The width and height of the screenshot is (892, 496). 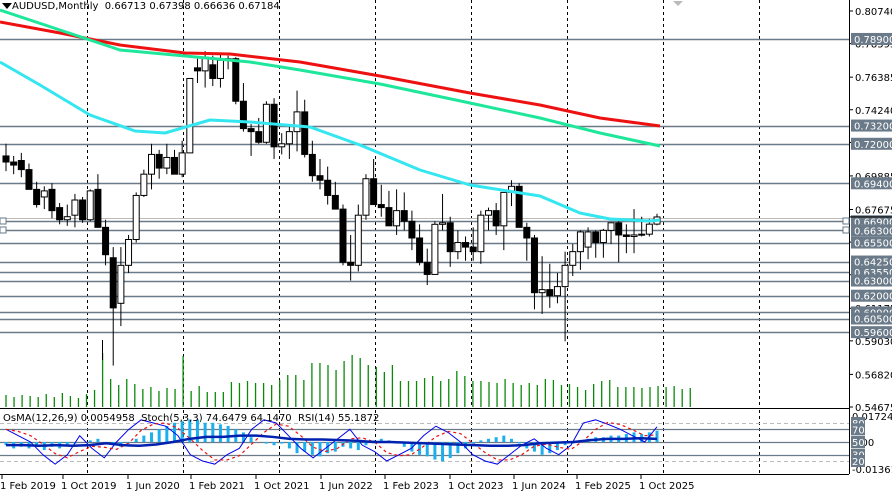 I want to click on svg-text: 0.78900, so click(x=873, y=40).